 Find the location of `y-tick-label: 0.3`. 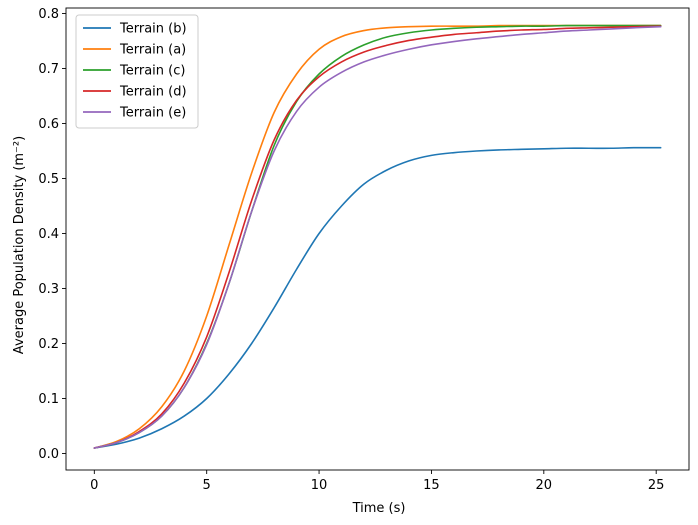

y-tick-label: 0.3 is located at coordinates (48, 289).